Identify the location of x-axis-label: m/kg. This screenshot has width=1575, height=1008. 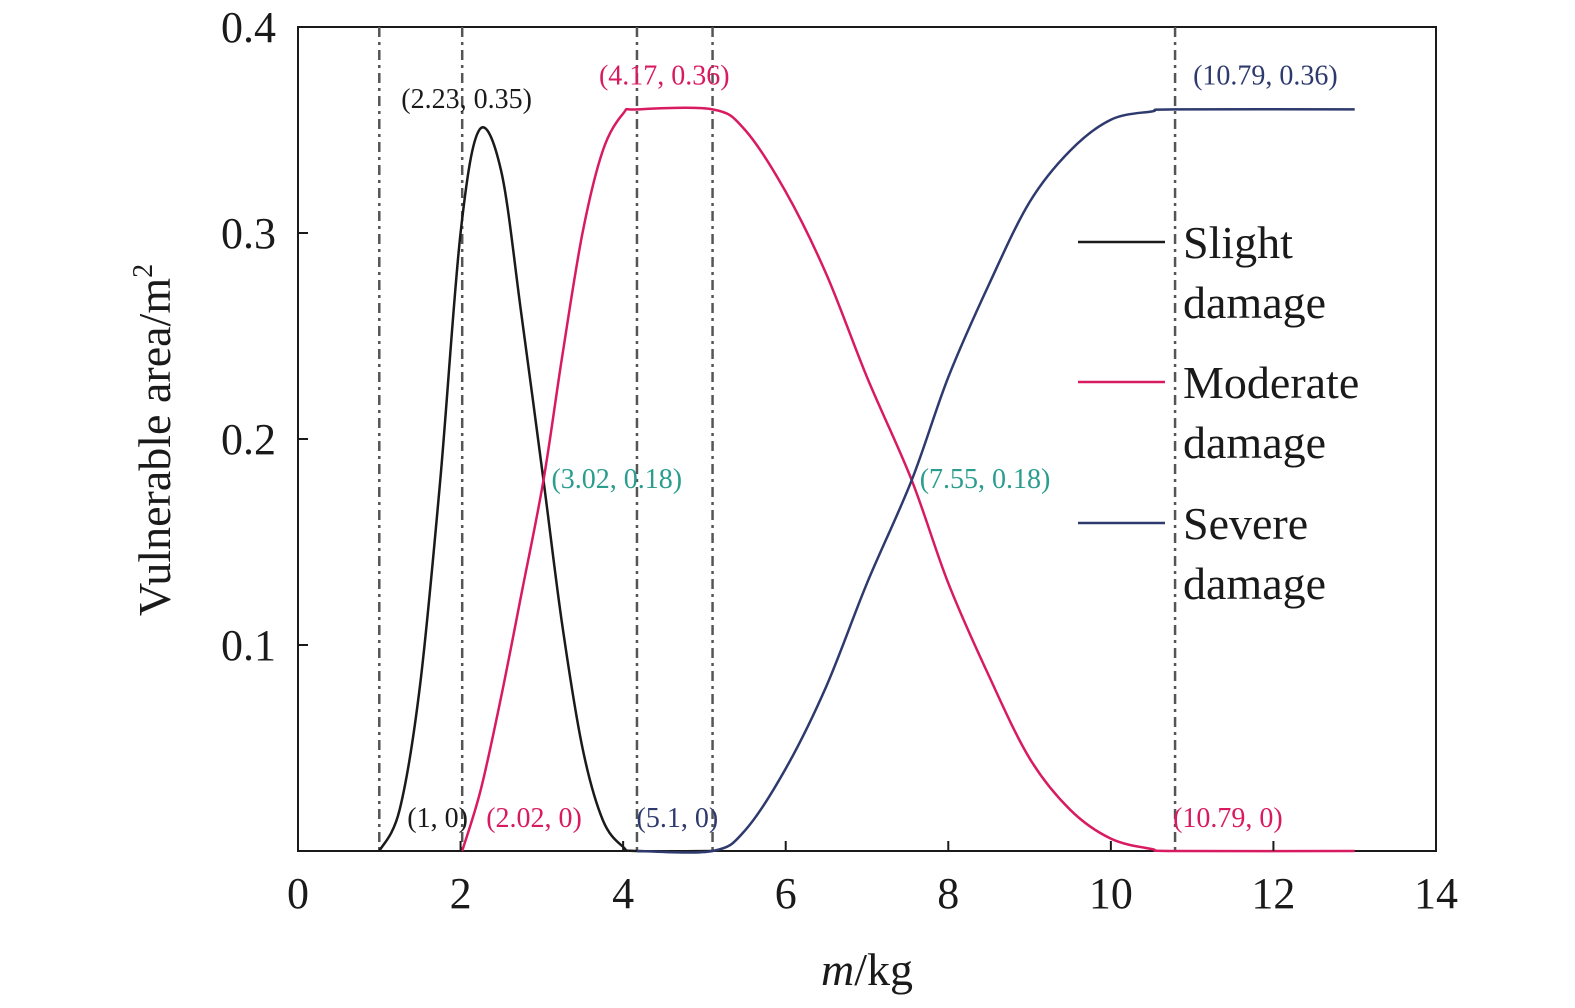
(867, 969).